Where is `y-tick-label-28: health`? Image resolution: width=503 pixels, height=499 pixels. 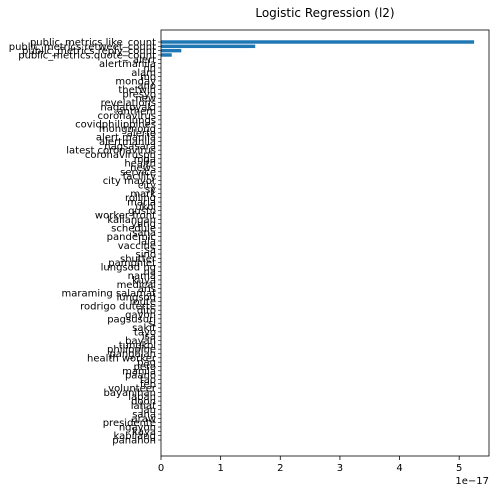 y-tick-label-28: health is located at coordinates (140, 164).